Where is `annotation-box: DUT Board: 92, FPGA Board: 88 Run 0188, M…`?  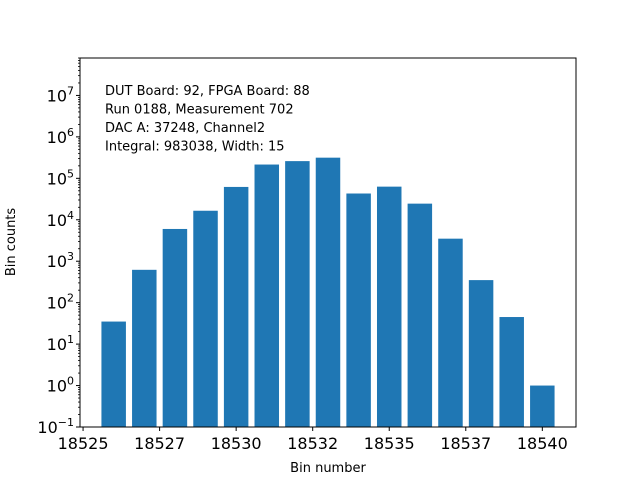 annotation-box: DUT Board: 92, FPGA Board: 88 Run 0188, M… is located at coordinates (207, 119).